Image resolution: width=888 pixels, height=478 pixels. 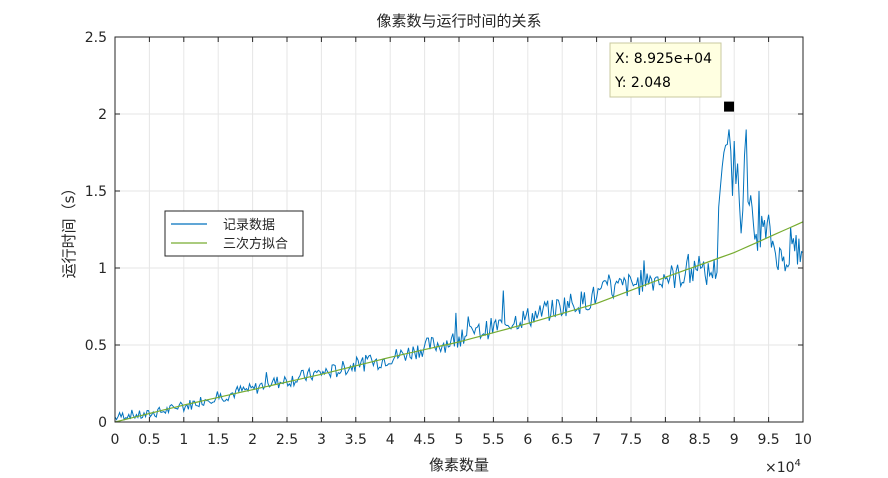 I want to click on x-tick-label: 9, so click(x=734, y=440).